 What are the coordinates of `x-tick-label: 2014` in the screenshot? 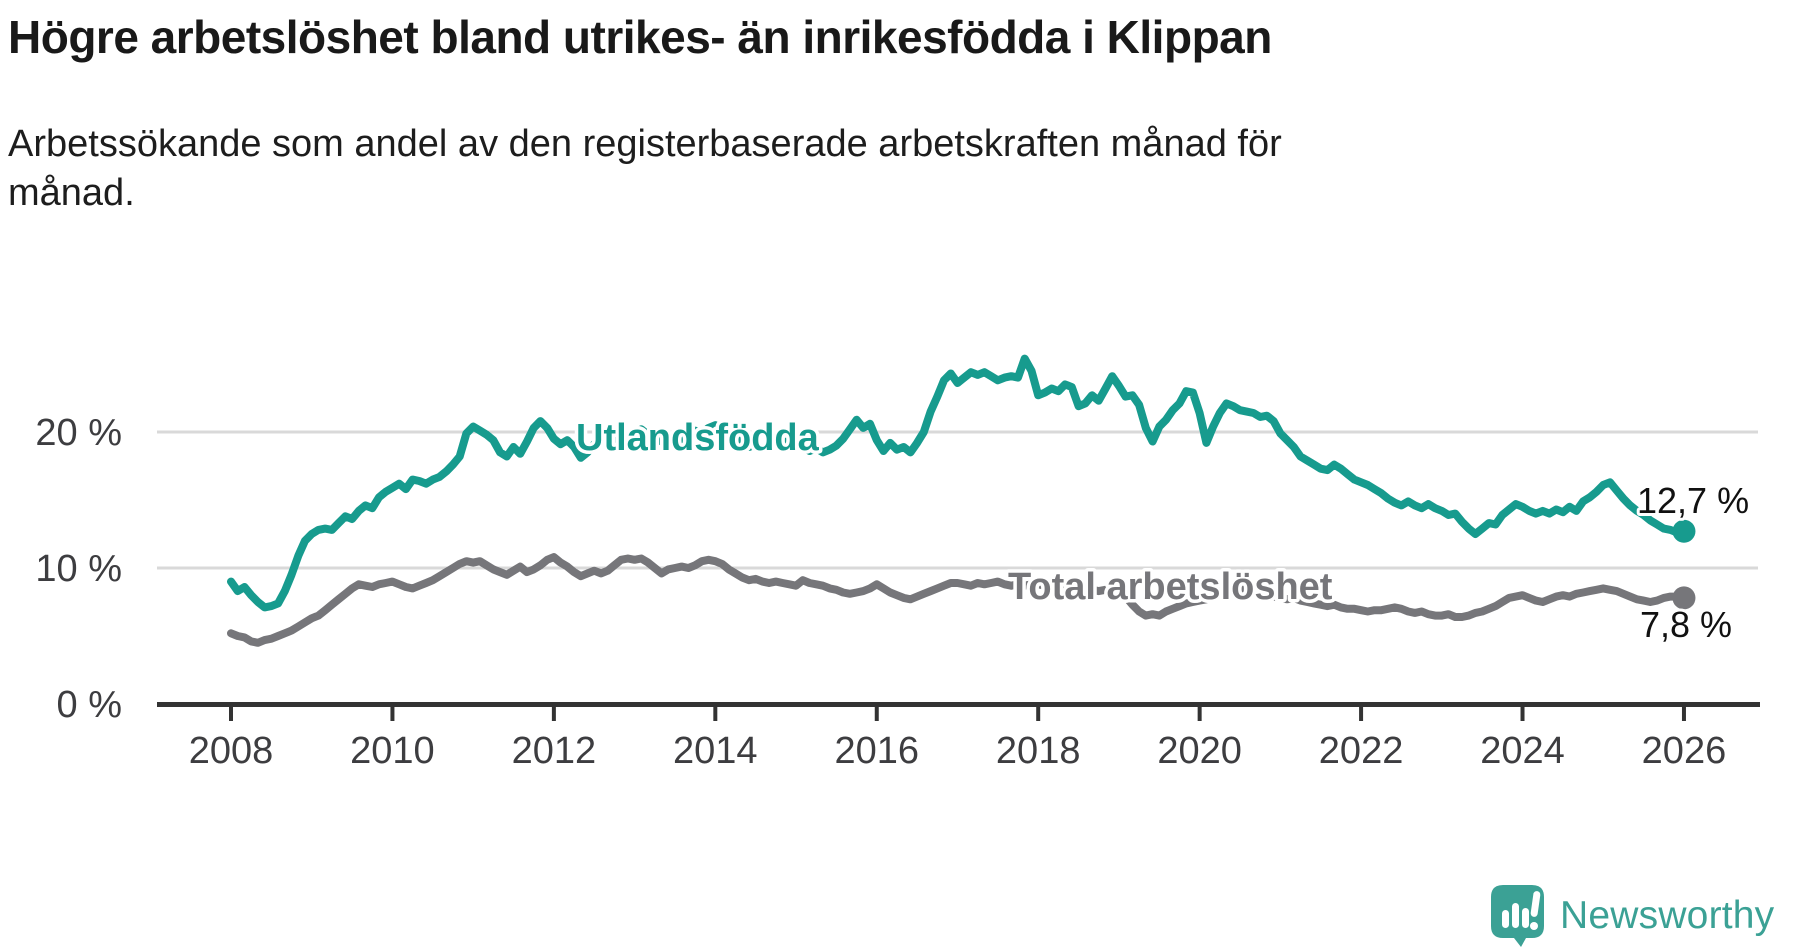 It's located at (715, 751).